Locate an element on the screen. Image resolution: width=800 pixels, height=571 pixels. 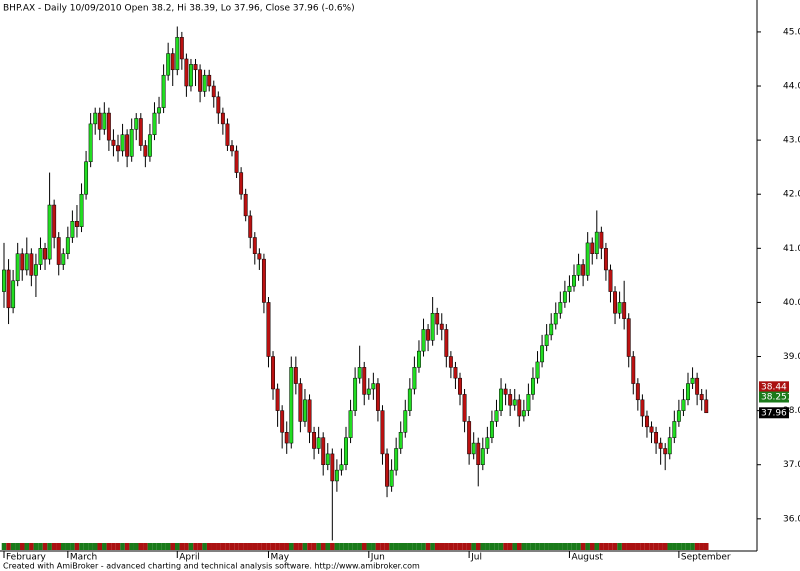
y-tick-label: 41.0 is located at coordinates (791, 249).